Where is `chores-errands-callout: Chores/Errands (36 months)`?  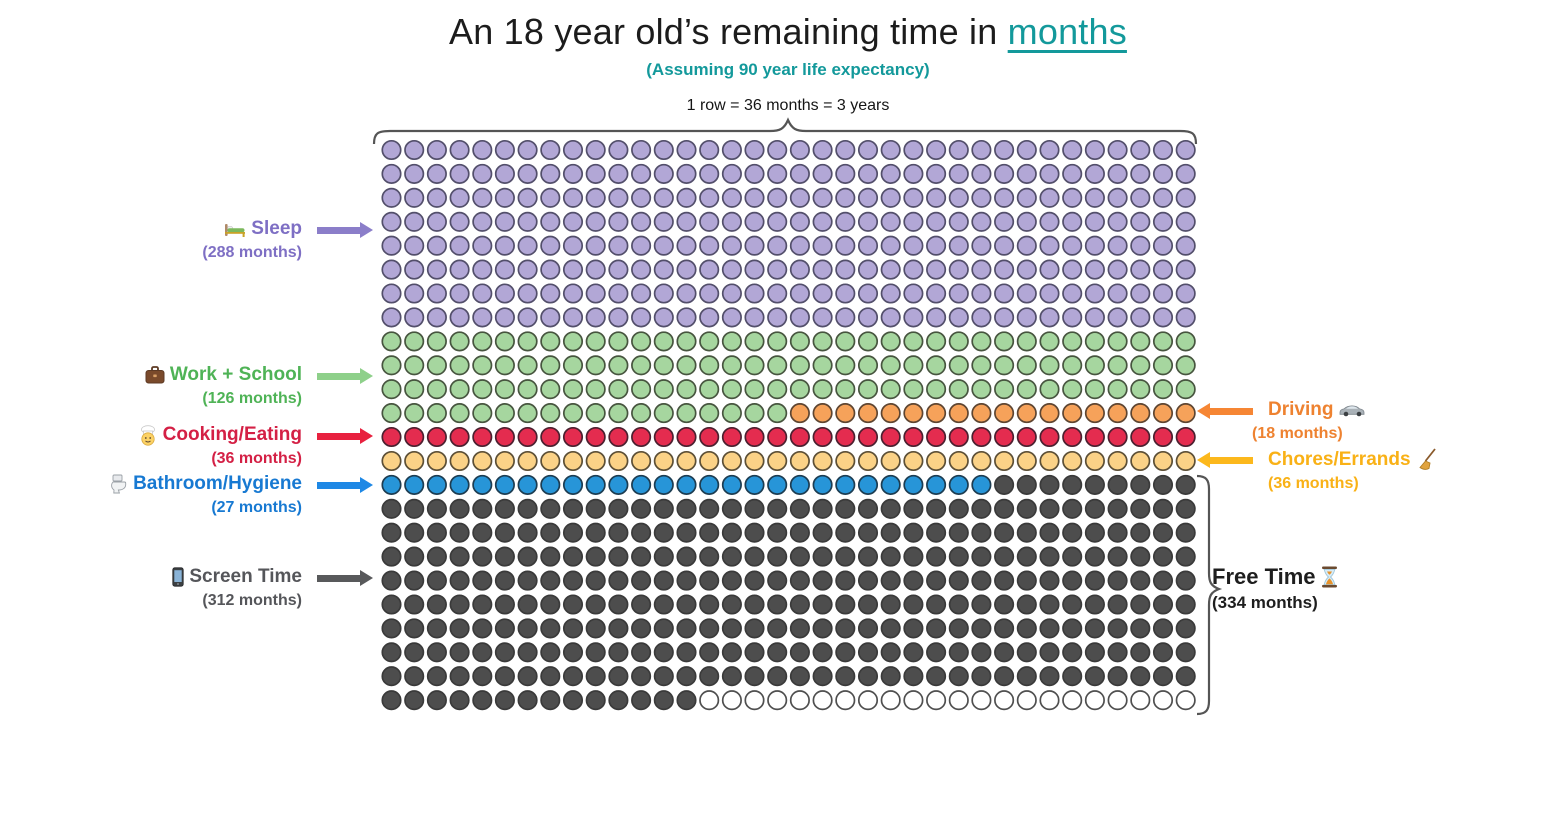
chores-errands-callout: Chores/Errands (36 months) is located at coordinates (1353, 472).